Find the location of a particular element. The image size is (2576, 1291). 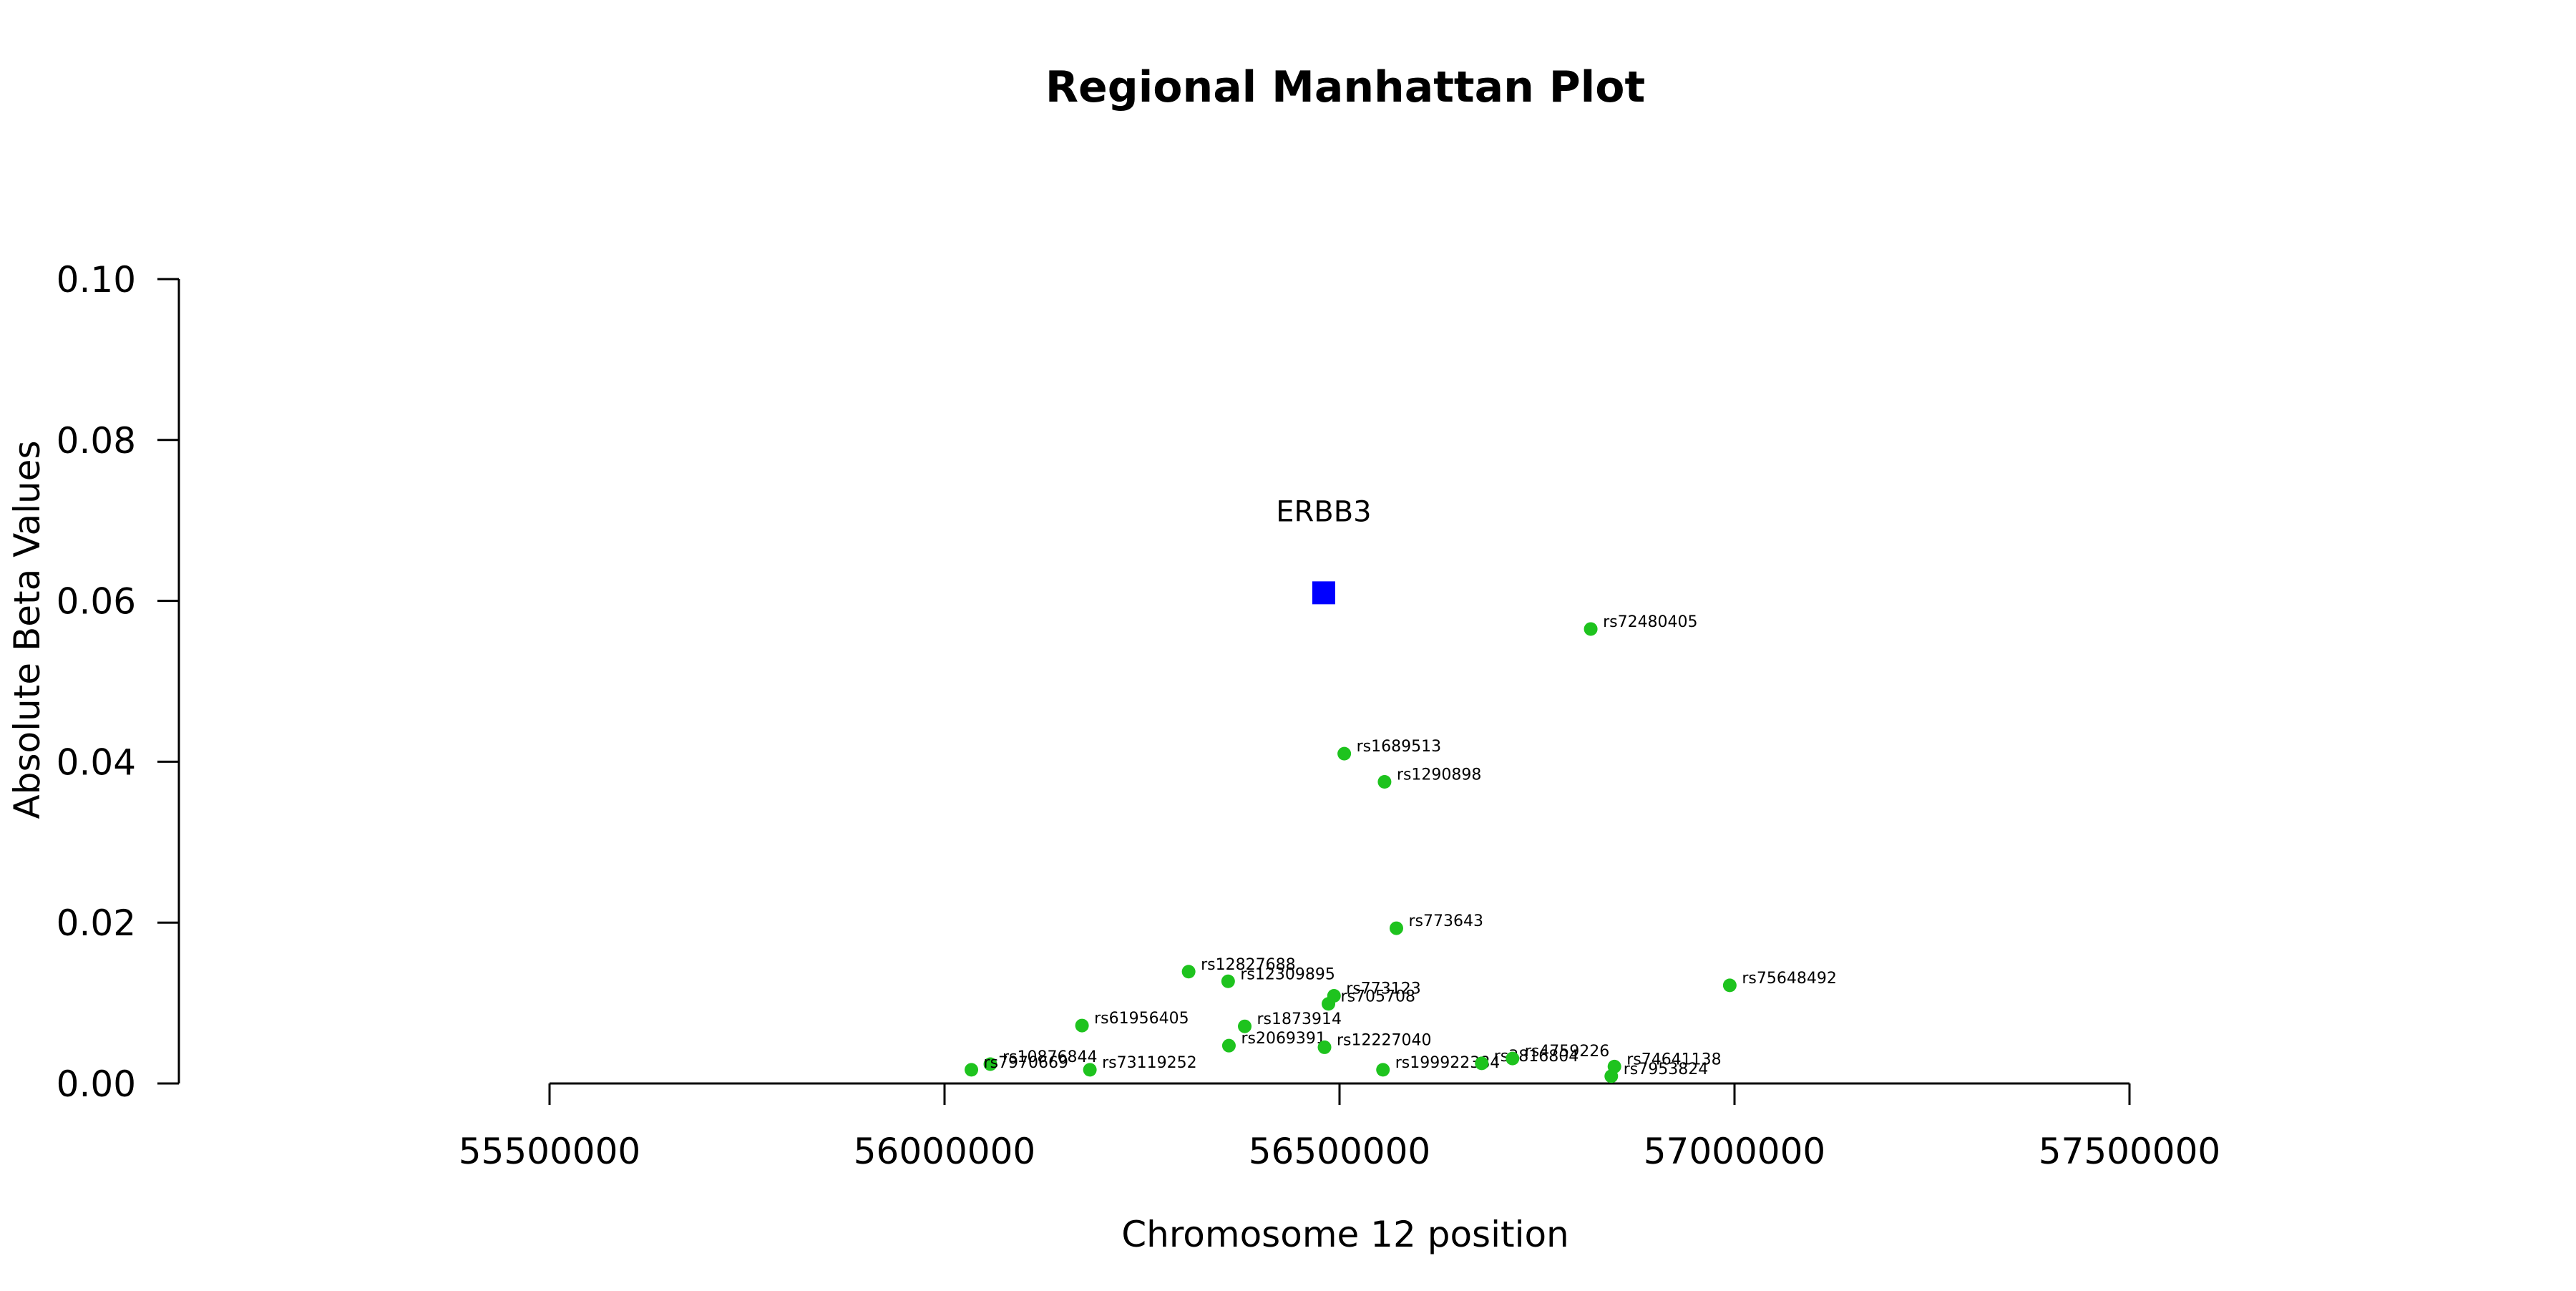

snp-label: rs4759226 is located at coordinates (1567, 1052).